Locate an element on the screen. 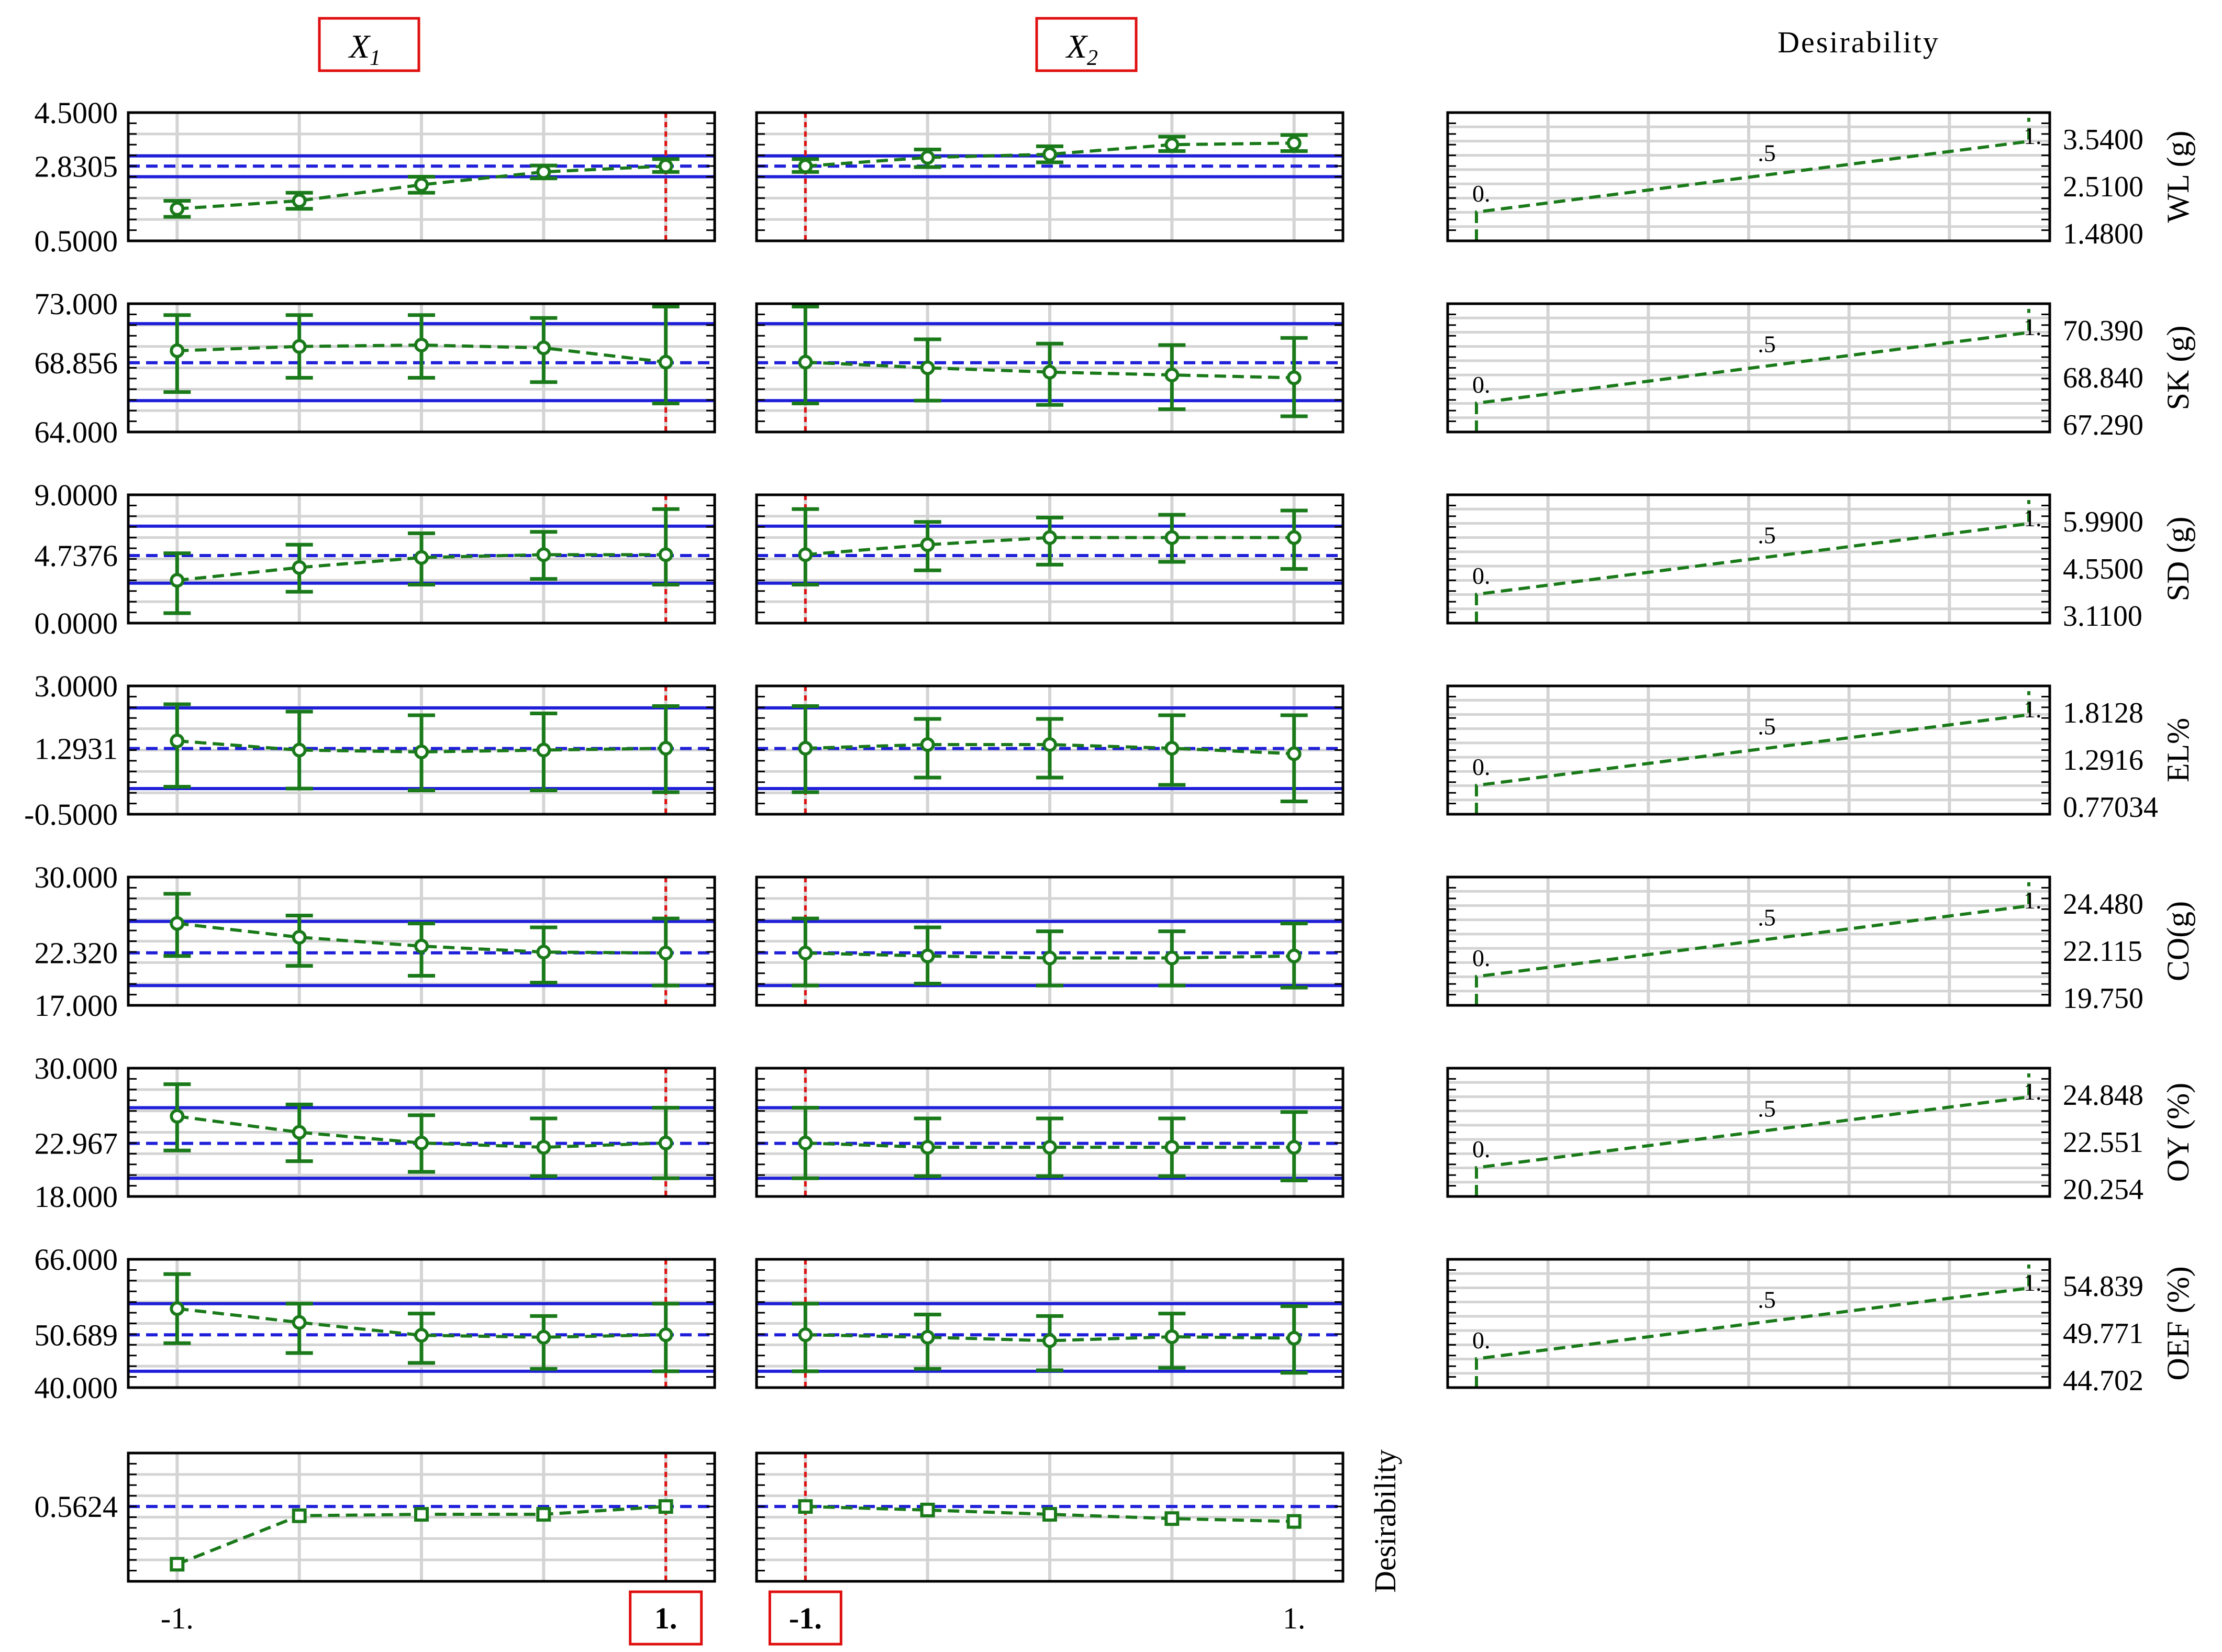  desirability-tick-label: 1.8128 is located at coordinates (2103, 713).